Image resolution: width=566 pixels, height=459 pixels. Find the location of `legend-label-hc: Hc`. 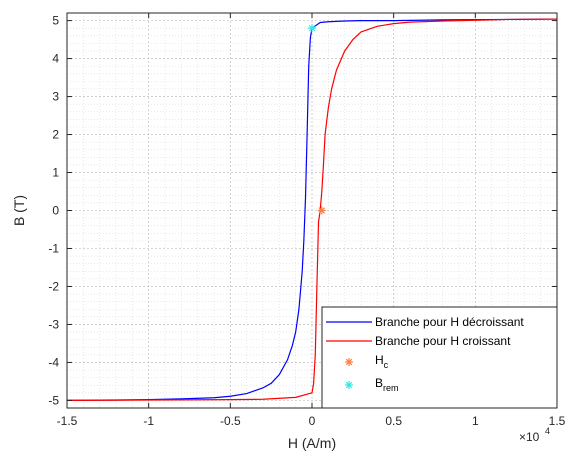

legend-label-hc: Hc is located at coordinates (382, 361).